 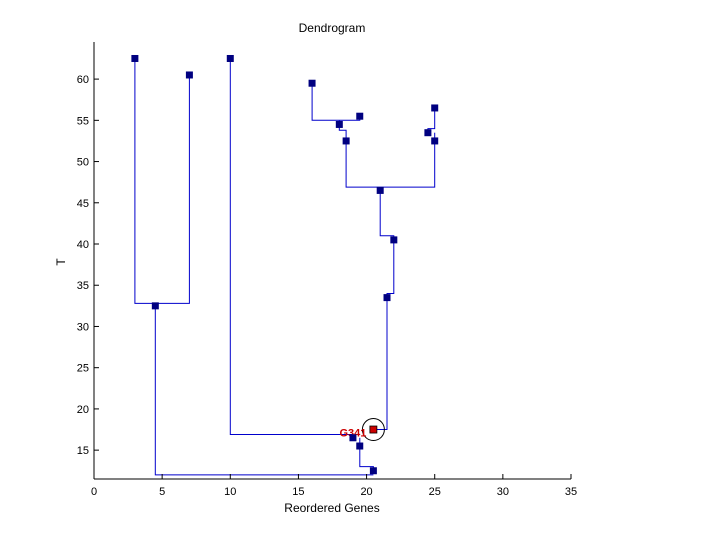 I want to click on y-tick-label: 20, so click(x=83, y=410).